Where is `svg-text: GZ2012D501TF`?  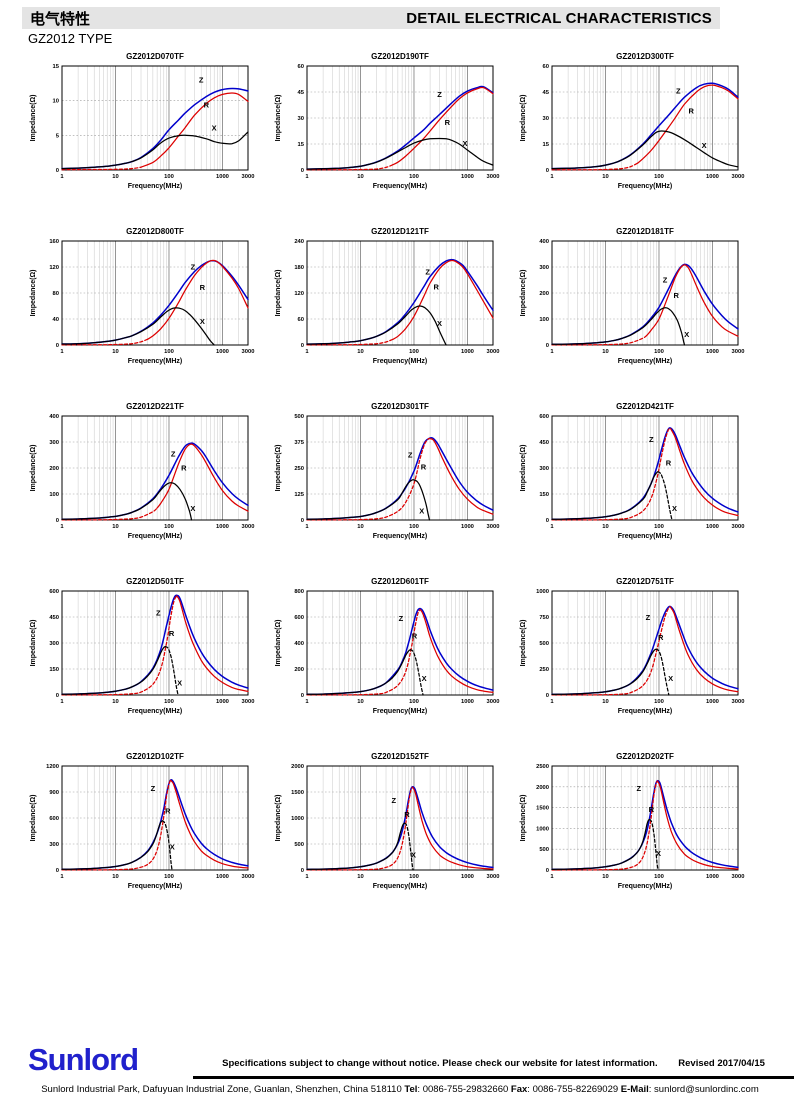 svg-text: GZ2012D501TF is located at coordinates (155, 581).